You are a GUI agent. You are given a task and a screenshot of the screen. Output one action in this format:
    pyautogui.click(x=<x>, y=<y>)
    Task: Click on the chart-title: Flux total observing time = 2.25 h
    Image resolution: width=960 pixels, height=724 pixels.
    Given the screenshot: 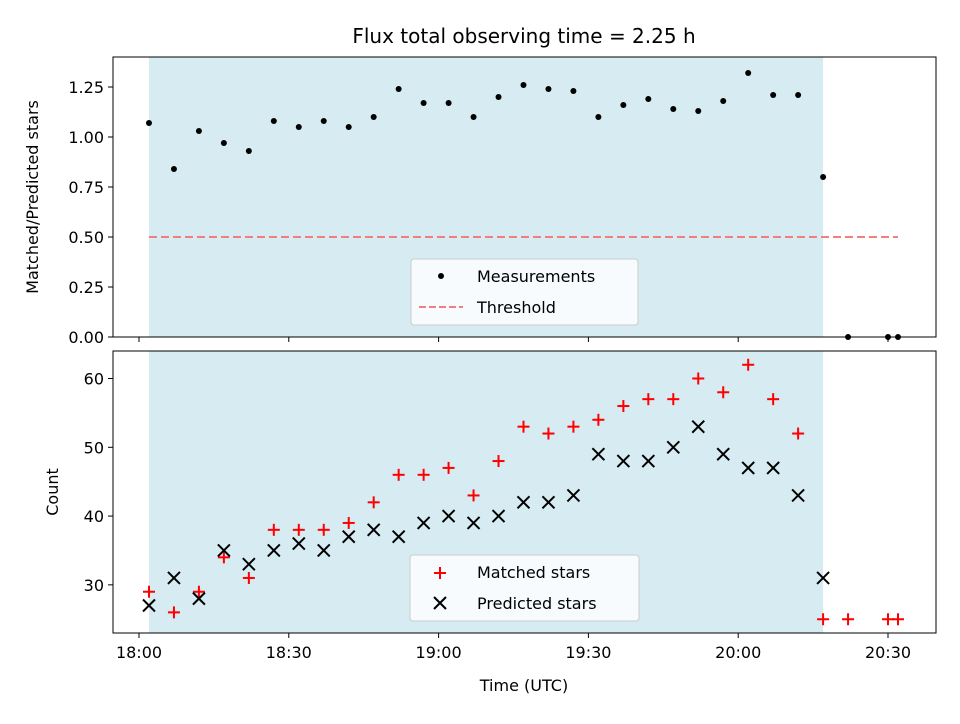 What is the action you would take?
    pyautogui.click(x=523, y=36)
    